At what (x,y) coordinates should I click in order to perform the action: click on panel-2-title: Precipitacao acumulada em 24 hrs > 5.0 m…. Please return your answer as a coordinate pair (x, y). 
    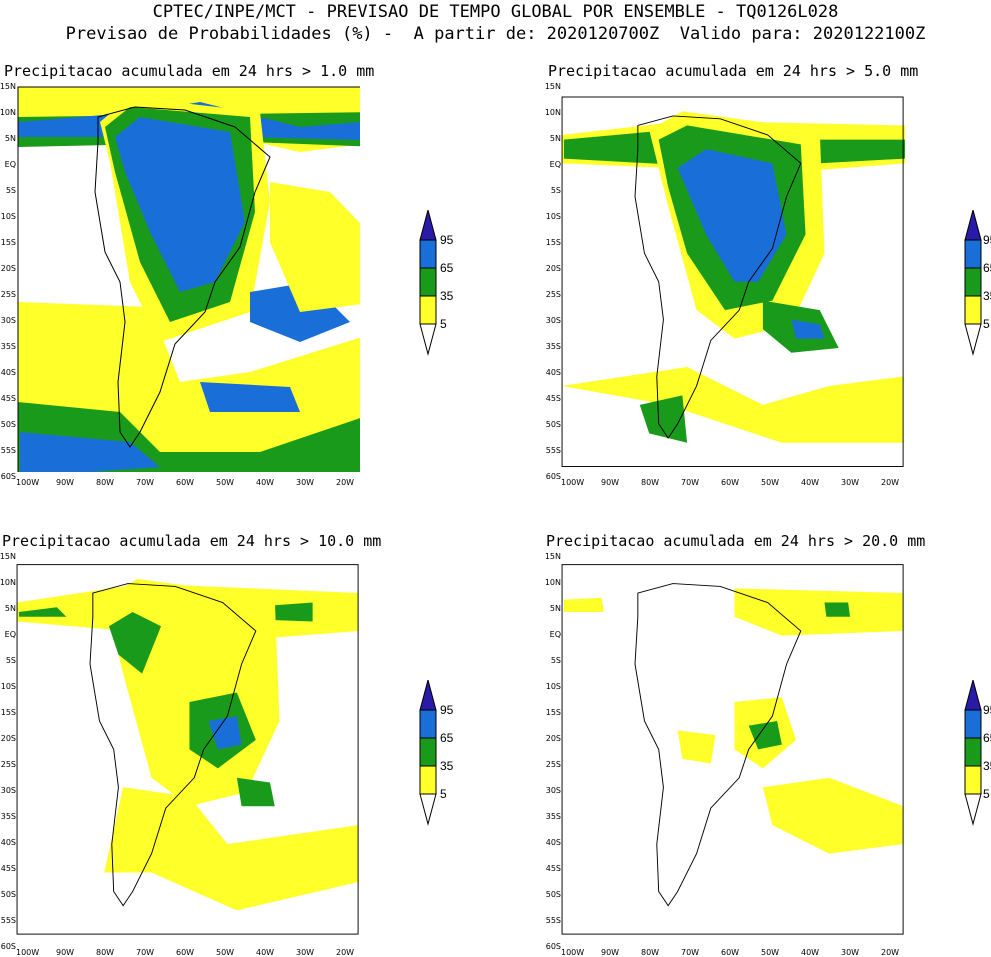
    Looking at the image, I should click on (733, 71).